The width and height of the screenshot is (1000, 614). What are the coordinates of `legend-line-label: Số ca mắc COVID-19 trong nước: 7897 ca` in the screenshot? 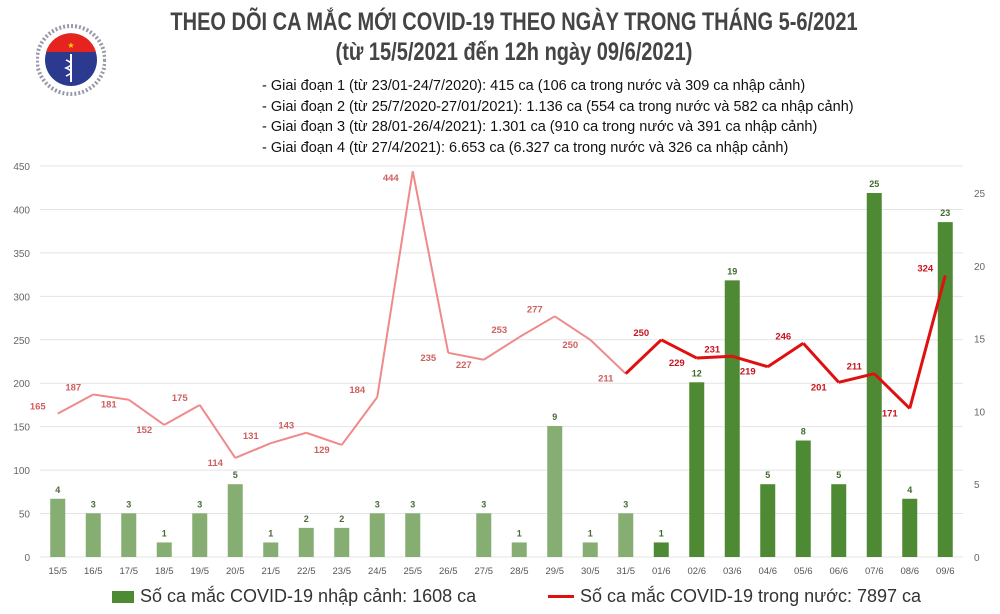 It's located at (751, 596).